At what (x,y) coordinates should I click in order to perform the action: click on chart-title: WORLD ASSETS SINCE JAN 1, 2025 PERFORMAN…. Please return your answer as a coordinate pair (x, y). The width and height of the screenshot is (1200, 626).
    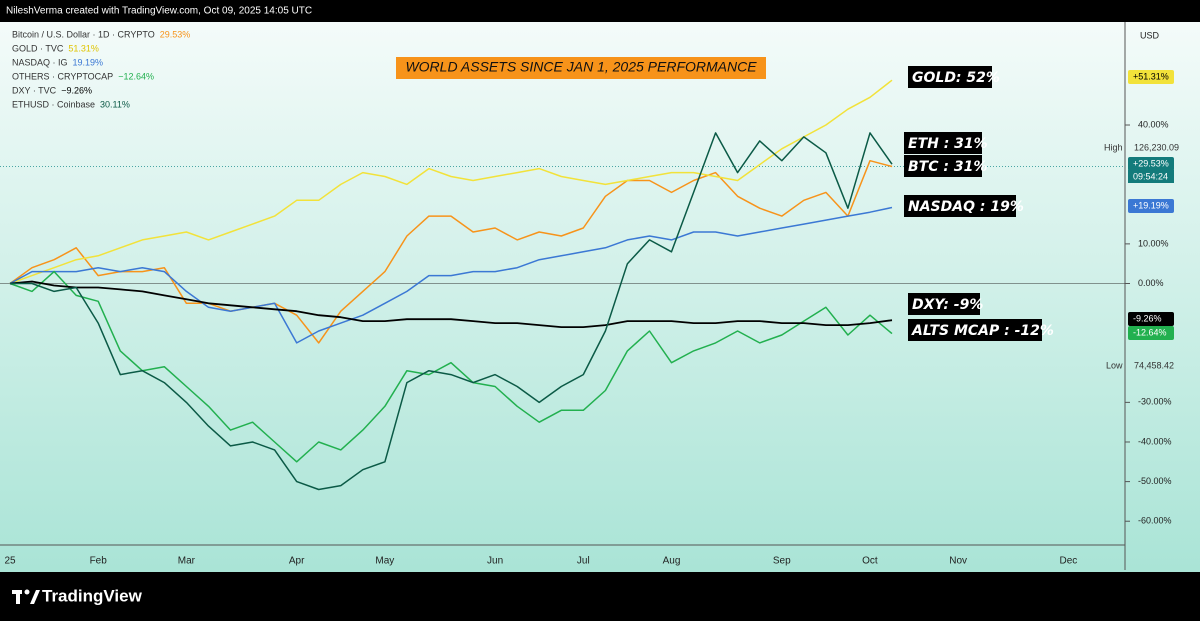
    Looking at the image, I should click on (581, 67).